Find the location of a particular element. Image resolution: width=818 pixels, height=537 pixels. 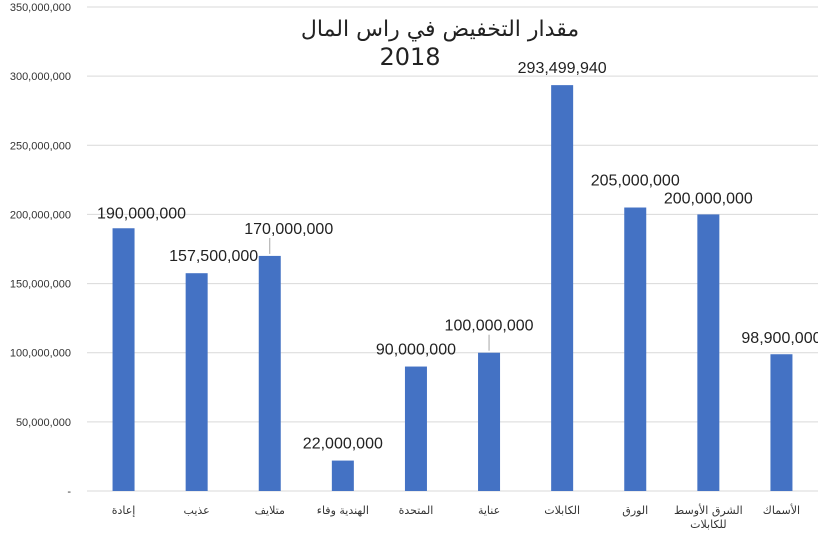

y-tick-label: 50,000,000 is located at coordinates (43, 423).